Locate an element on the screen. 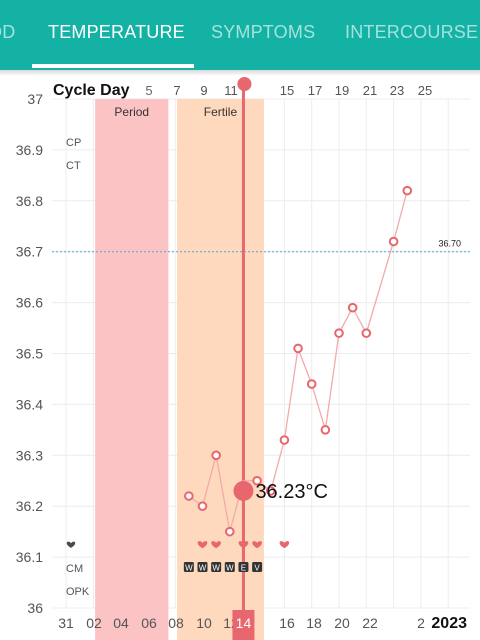  y-tick-label: 36.9 is located at coordinates (29, 150).